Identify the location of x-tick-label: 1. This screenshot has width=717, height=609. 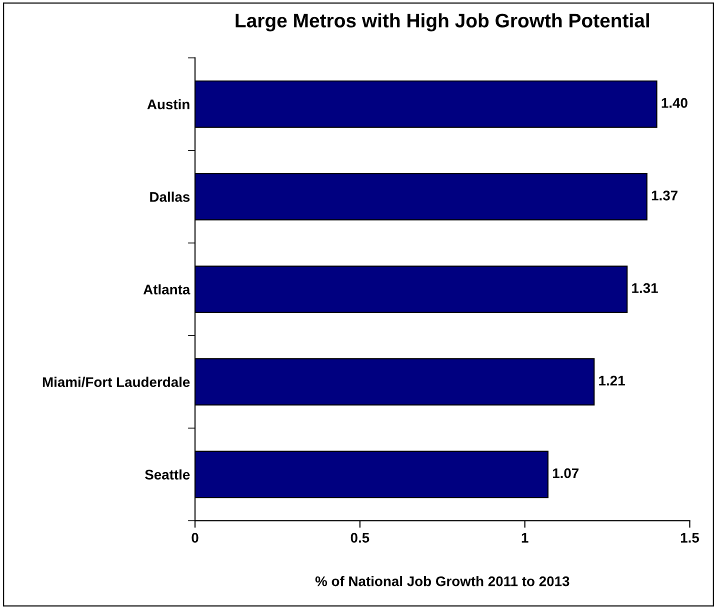
(525, 538).